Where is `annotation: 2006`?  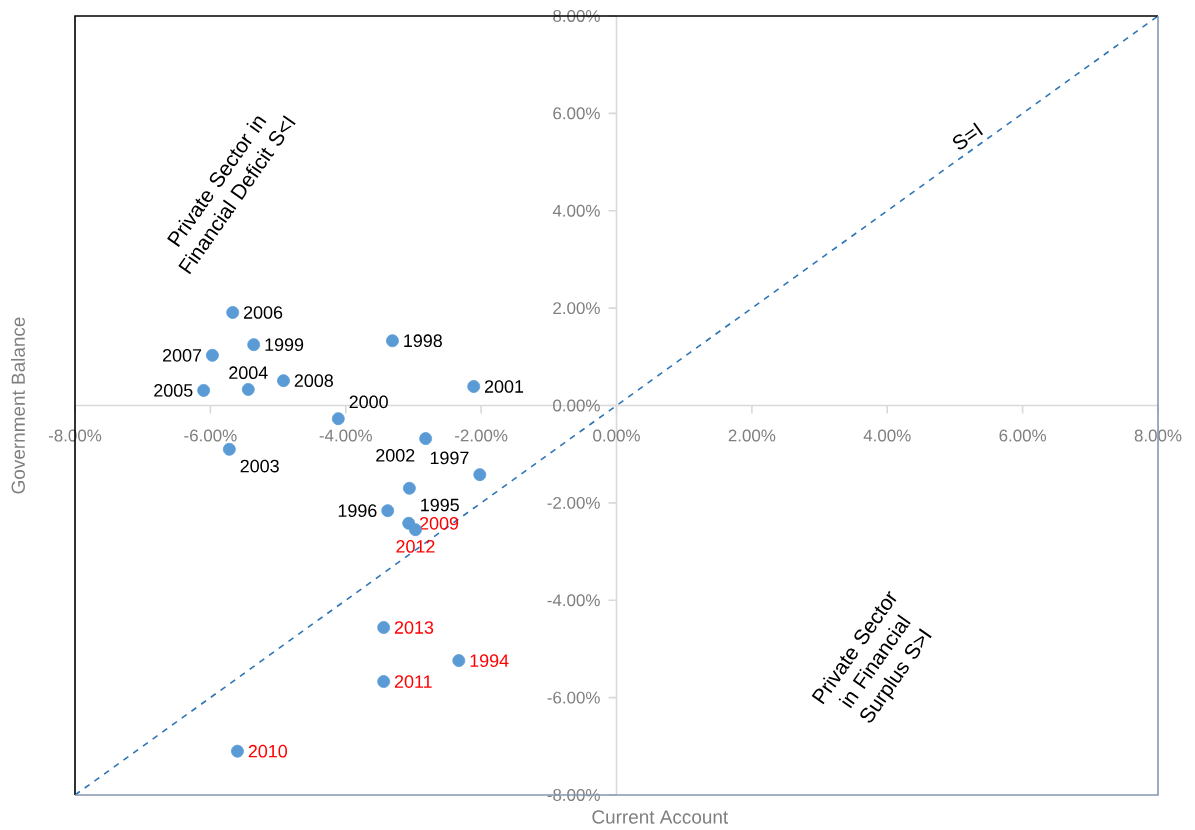
annotation: 2006 is located at coordinates (263, 312).